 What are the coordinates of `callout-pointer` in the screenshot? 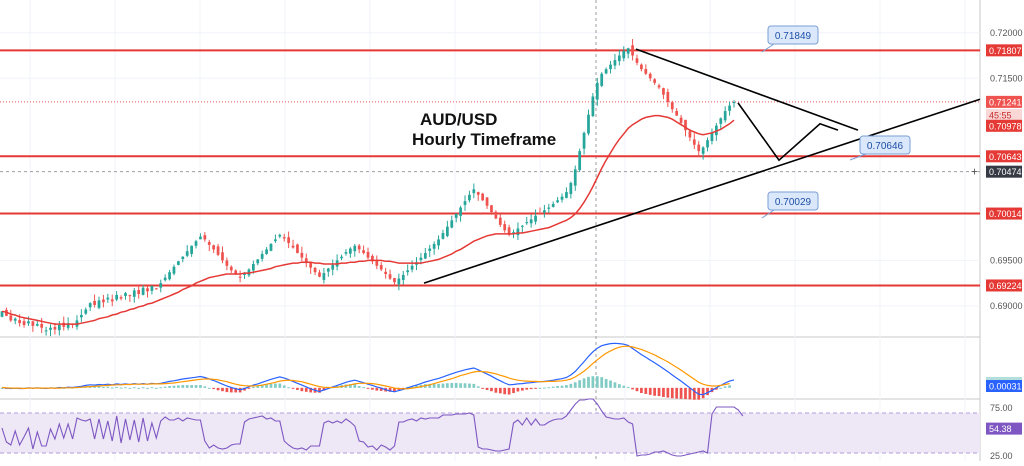 It's located at (768, 214).